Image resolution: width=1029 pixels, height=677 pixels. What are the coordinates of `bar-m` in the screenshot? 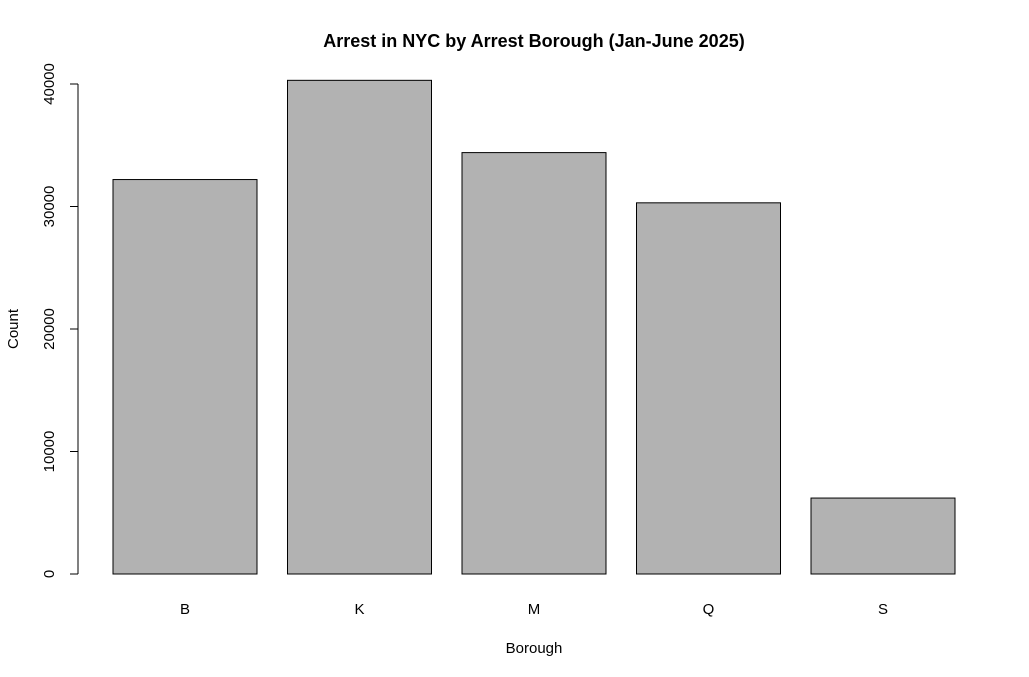 It's located at (534, 363).